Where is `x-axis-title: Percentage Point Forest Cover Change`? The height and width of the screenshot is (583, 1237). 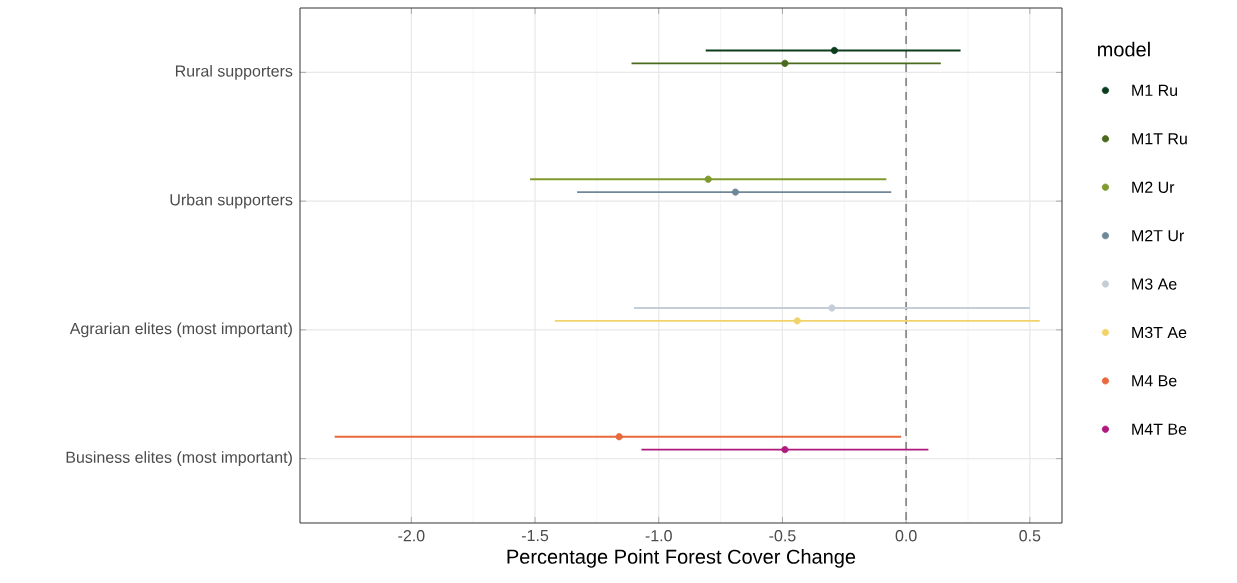
x-axis-title: Percentage Point Forest Cover Change is located at coordinates (681, 558).